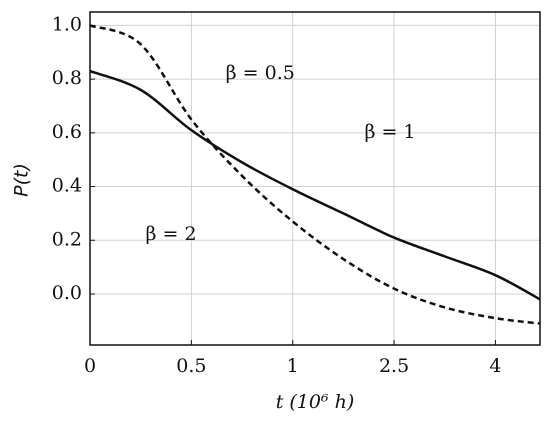 The image size is (550, 425). What do you see at coordinates (67, 24) in the screenshot?
I see `y-tick-label: 1.0` at bounding box center [67, 24].